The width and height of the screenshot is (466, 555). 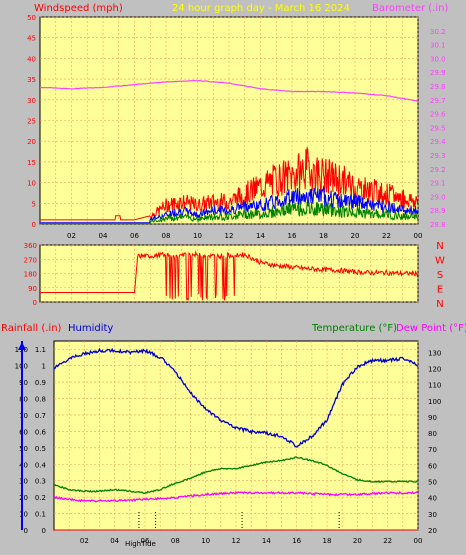 What do you see at coordinates (432, 515) in the screenshot?
I see `temp-tick-label: 30` at bounding box center [432, 515].